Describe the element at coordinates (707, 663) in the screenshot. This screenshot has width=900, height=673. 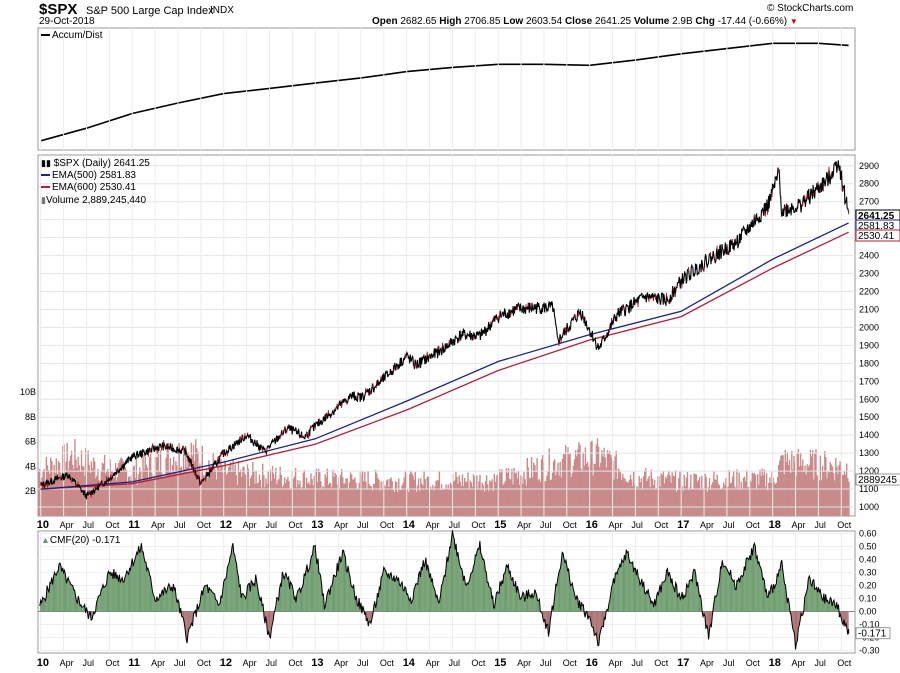
I see `x-tick-label: Apr` at that location.